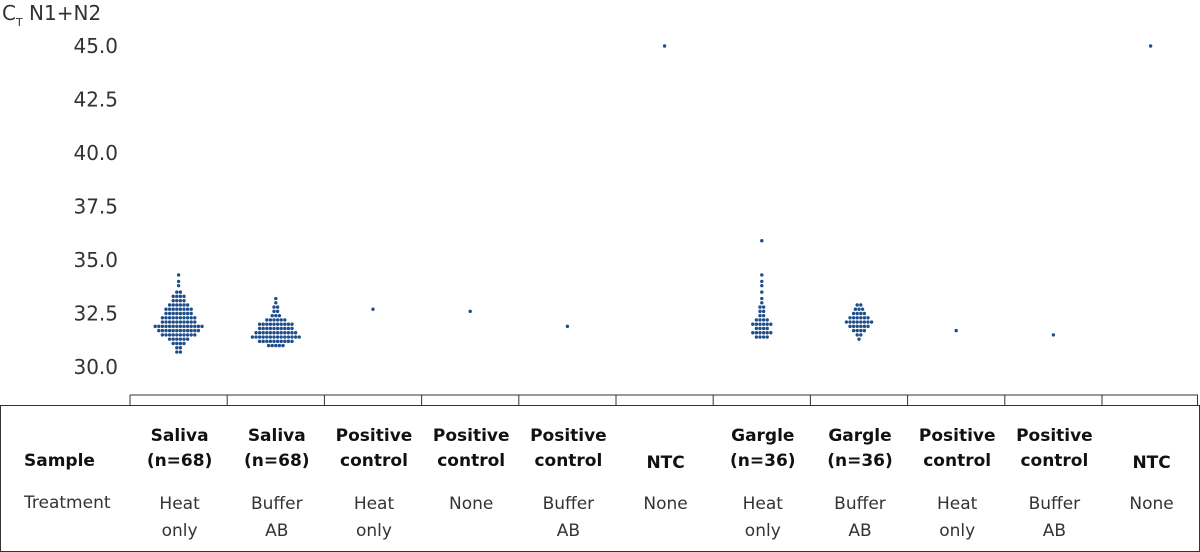 Image resolution: width=1200 pixels, height=552 pixels. I want to click on treatment-cell: None, so click(665, 504).